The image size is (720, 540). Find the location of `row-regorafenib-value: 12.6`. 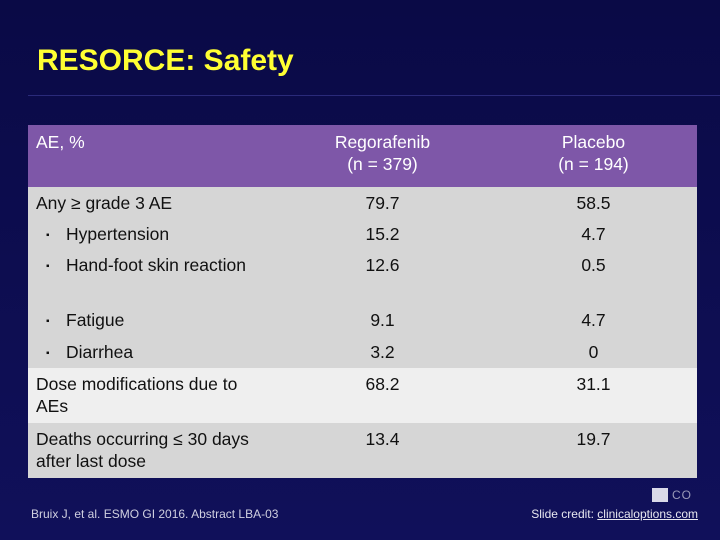

row-regorafenib-value: 12.6 is located at coordinates (382, 276).